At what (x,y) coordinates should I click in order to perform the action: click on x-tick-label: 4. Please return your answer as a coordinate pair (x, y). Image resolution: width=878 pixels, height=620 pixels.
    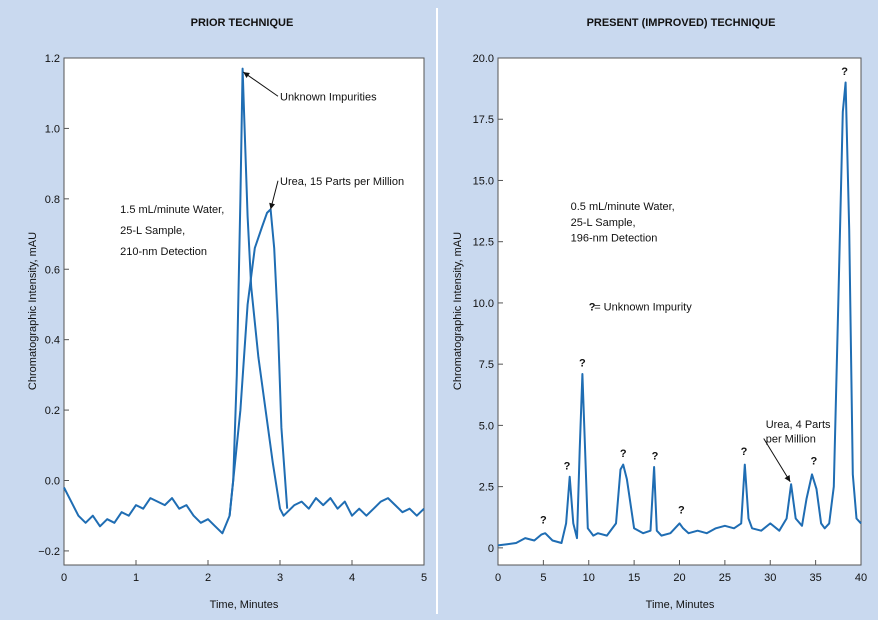
    Looking at the image, I should click on (352, 578).